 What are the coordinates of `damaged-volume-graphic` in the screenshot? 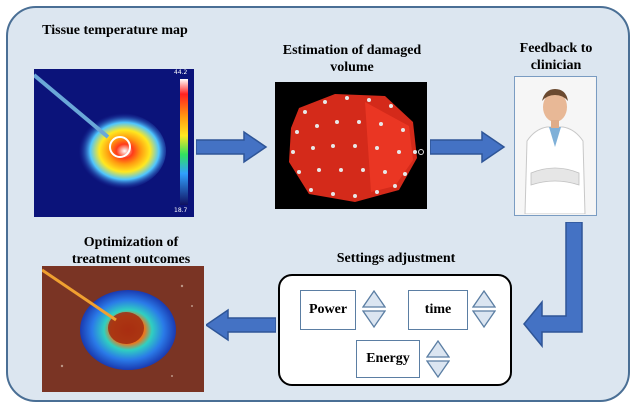 It's located at (351, 145).